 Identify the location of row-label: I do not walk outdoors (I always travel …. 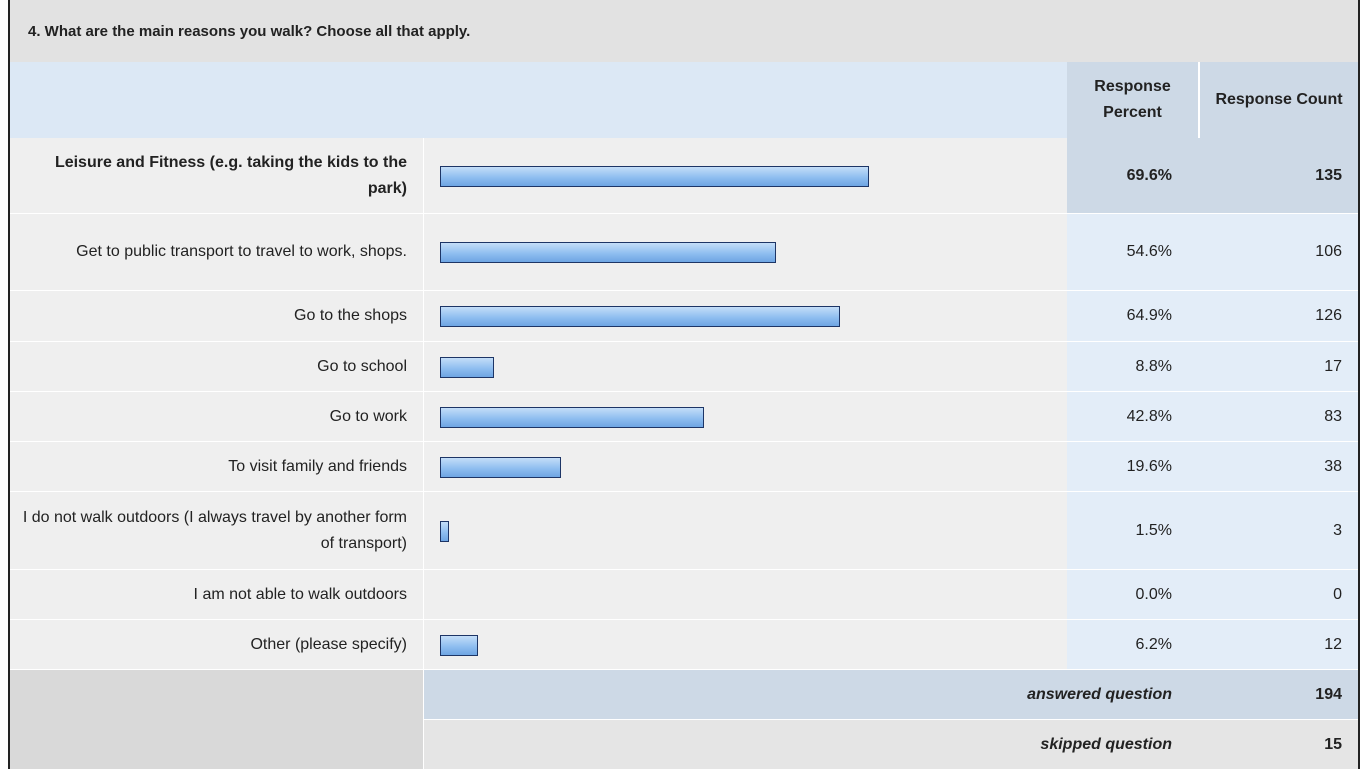
(216, 530).